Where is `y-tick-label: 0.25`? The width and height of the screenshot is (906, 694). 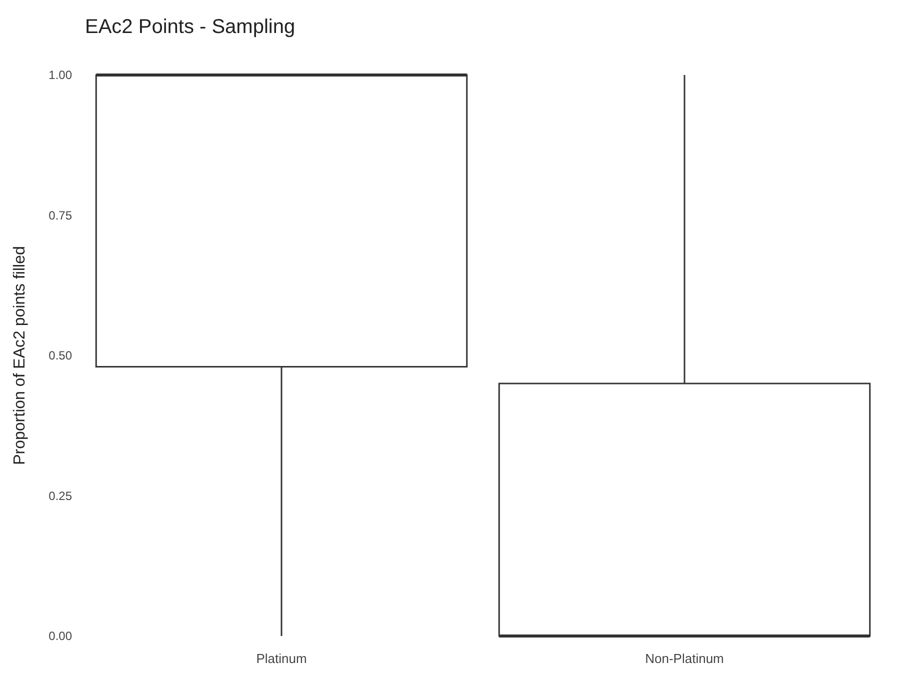 y-tick-label: 0.25 is located at coordinates (60, 495).